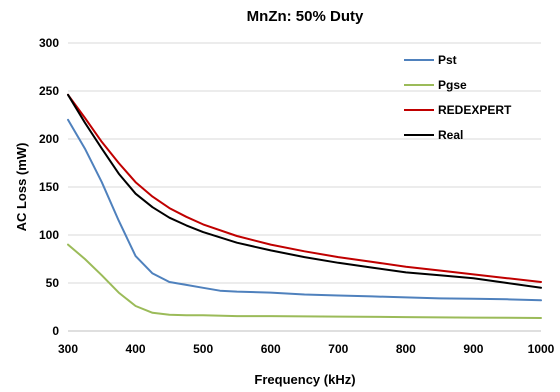  What do you see at coordinates (458, 97) in the screenshot?
I see `legend: Pst Pgse REDEXPERT Real` at bounding box center [458, 97].